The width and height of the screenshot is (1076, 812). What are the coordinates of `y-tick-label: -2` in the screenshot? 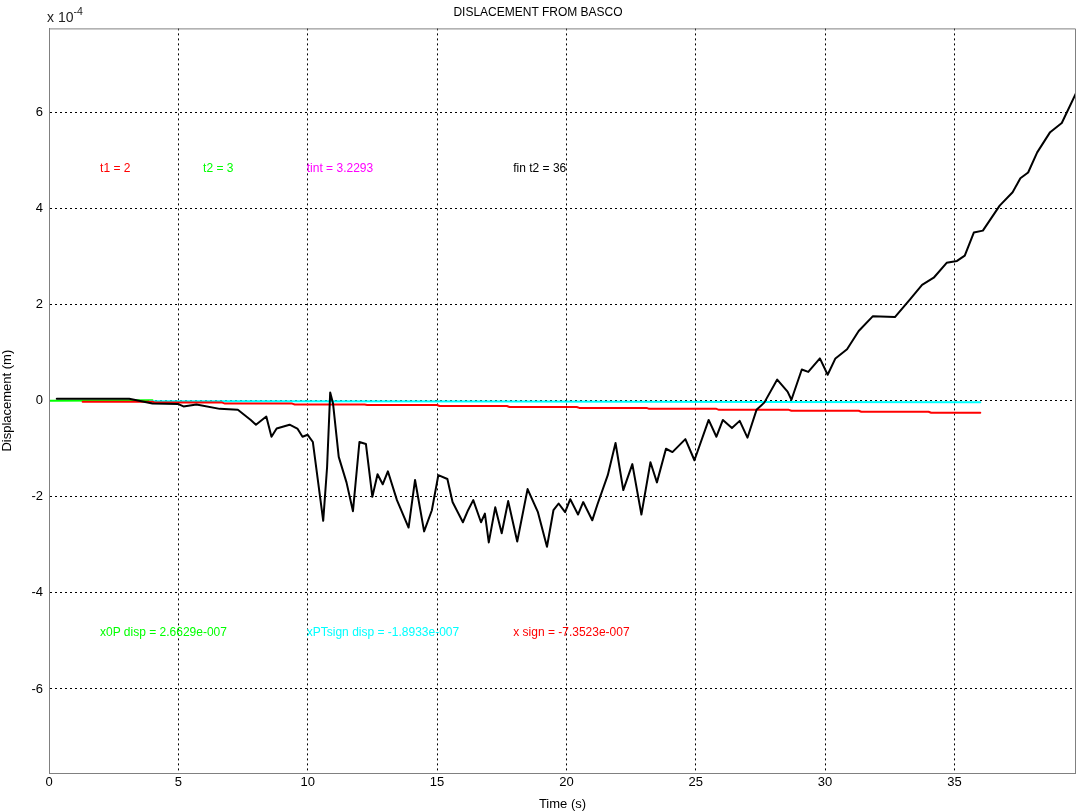 It's located at (37, 496).